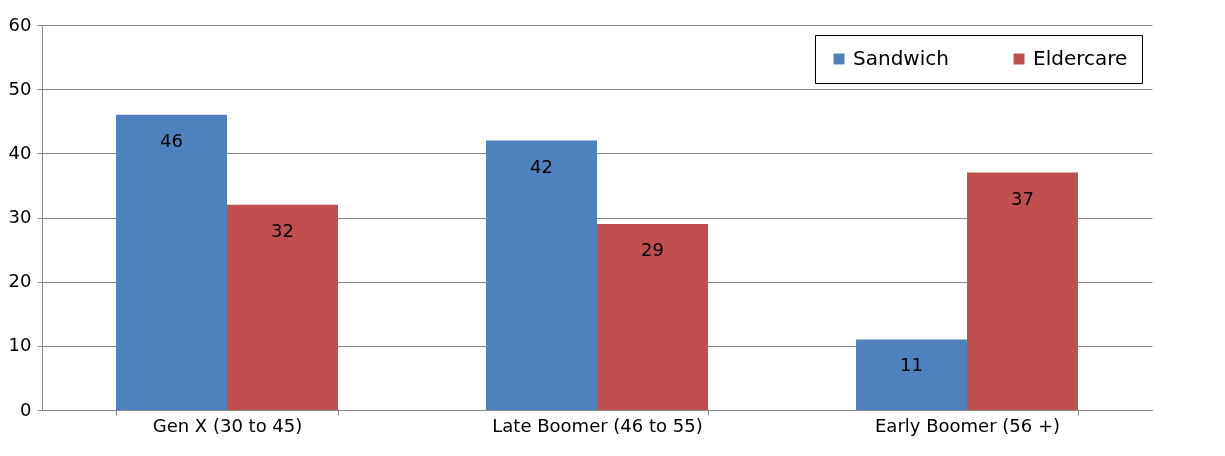  Describe the element at coordinates (1022, 198) in the screenshot. I see `data-label: 37` at that location.